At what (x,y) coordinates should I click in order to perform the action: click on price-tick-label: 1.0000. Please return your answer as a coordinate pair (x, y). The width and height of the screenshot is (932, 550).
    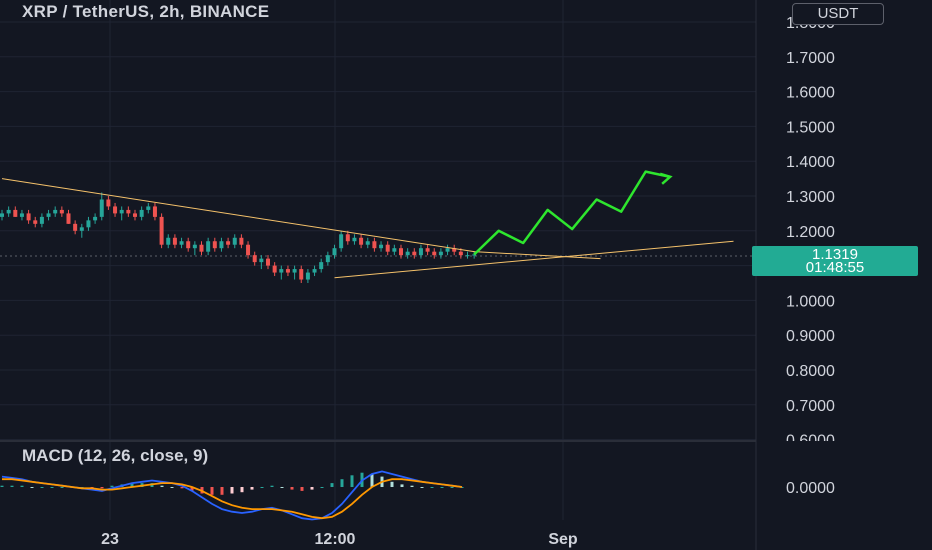
    Looking at the image, I should click on (810, 301).